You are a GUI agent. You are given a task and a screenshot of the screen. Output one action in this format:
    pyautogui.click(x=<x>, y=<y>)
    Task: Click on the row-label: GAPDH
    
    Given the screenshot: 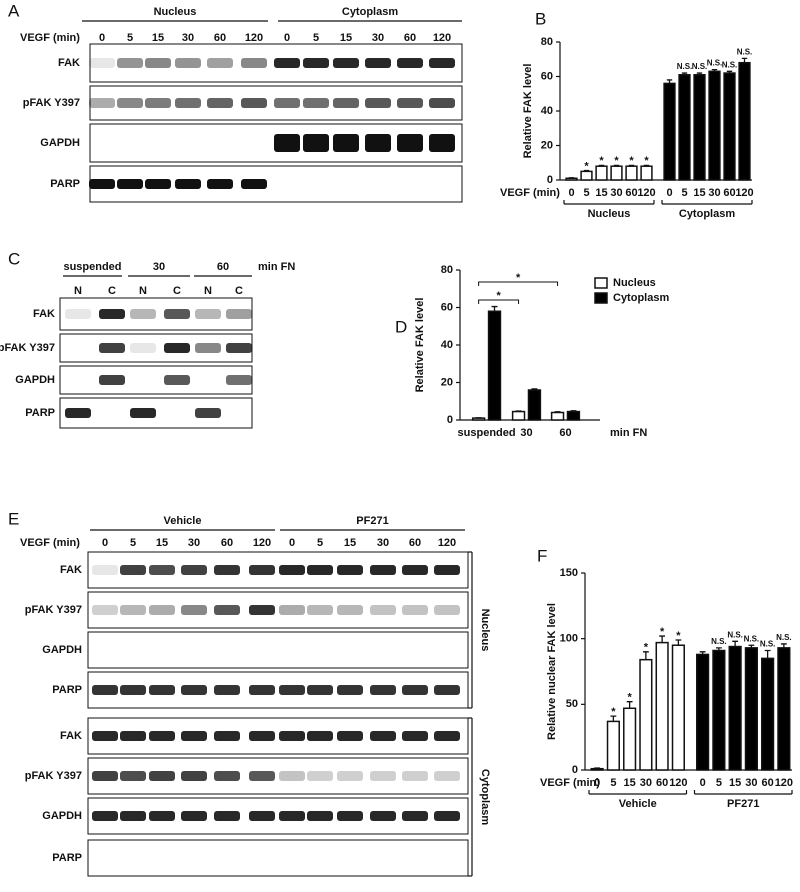 What is the action you would take?
    pyautogui.click(x=35, y=380)
    